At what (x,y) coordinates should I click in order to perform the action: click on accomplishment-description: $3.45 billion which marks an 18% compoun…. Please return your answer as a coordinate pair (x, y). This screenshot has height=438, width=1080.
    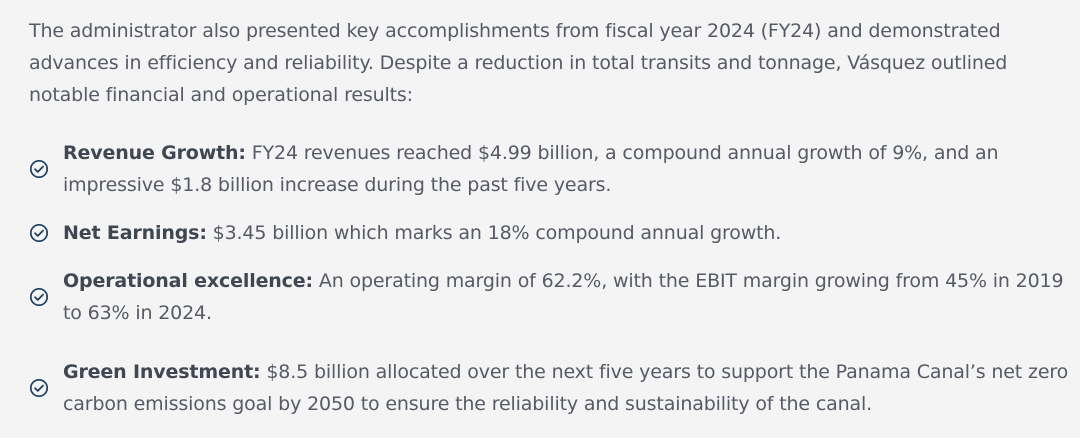
    Looking at the image, I should click on (494, 233).